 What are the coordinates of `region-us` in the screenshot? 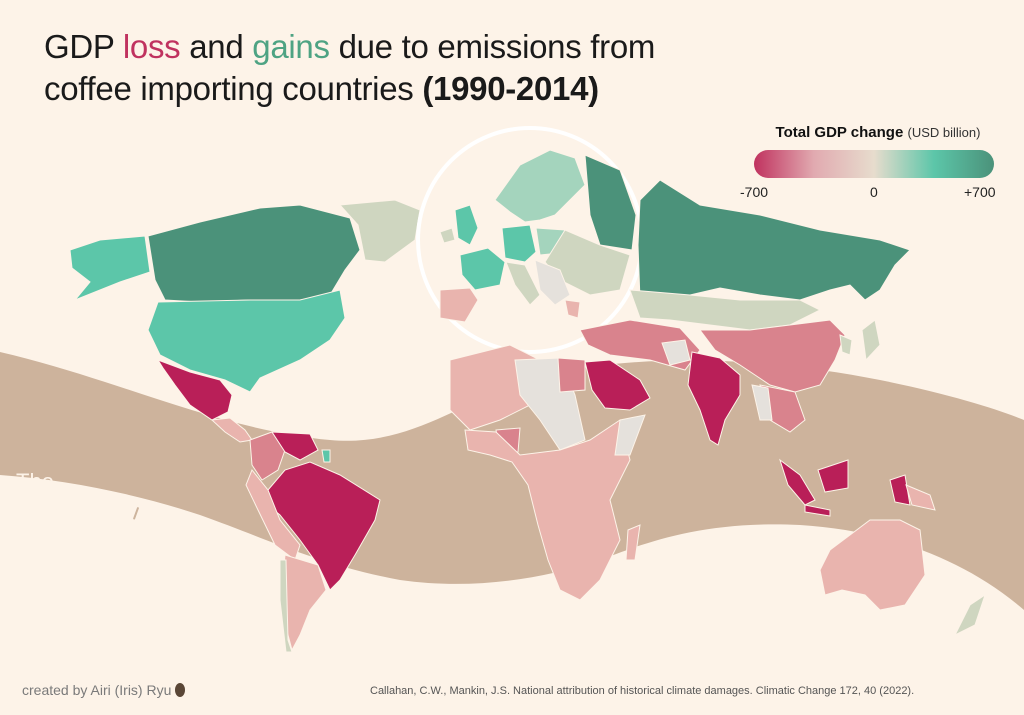 It's located at (246, 341).